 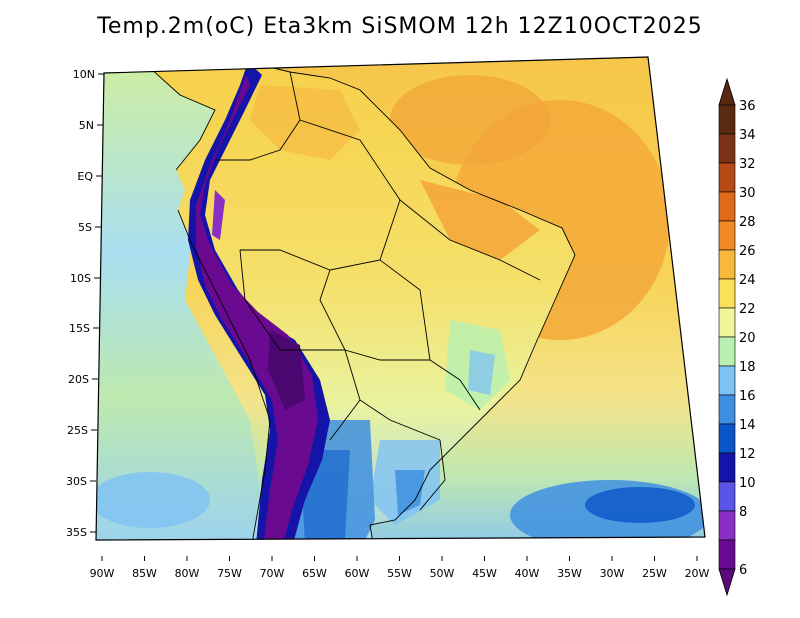 What do you see at coordinates (727, 582) in the screenshot?
I see `colorbar-min-arrow` at bounding box center [727, 582].